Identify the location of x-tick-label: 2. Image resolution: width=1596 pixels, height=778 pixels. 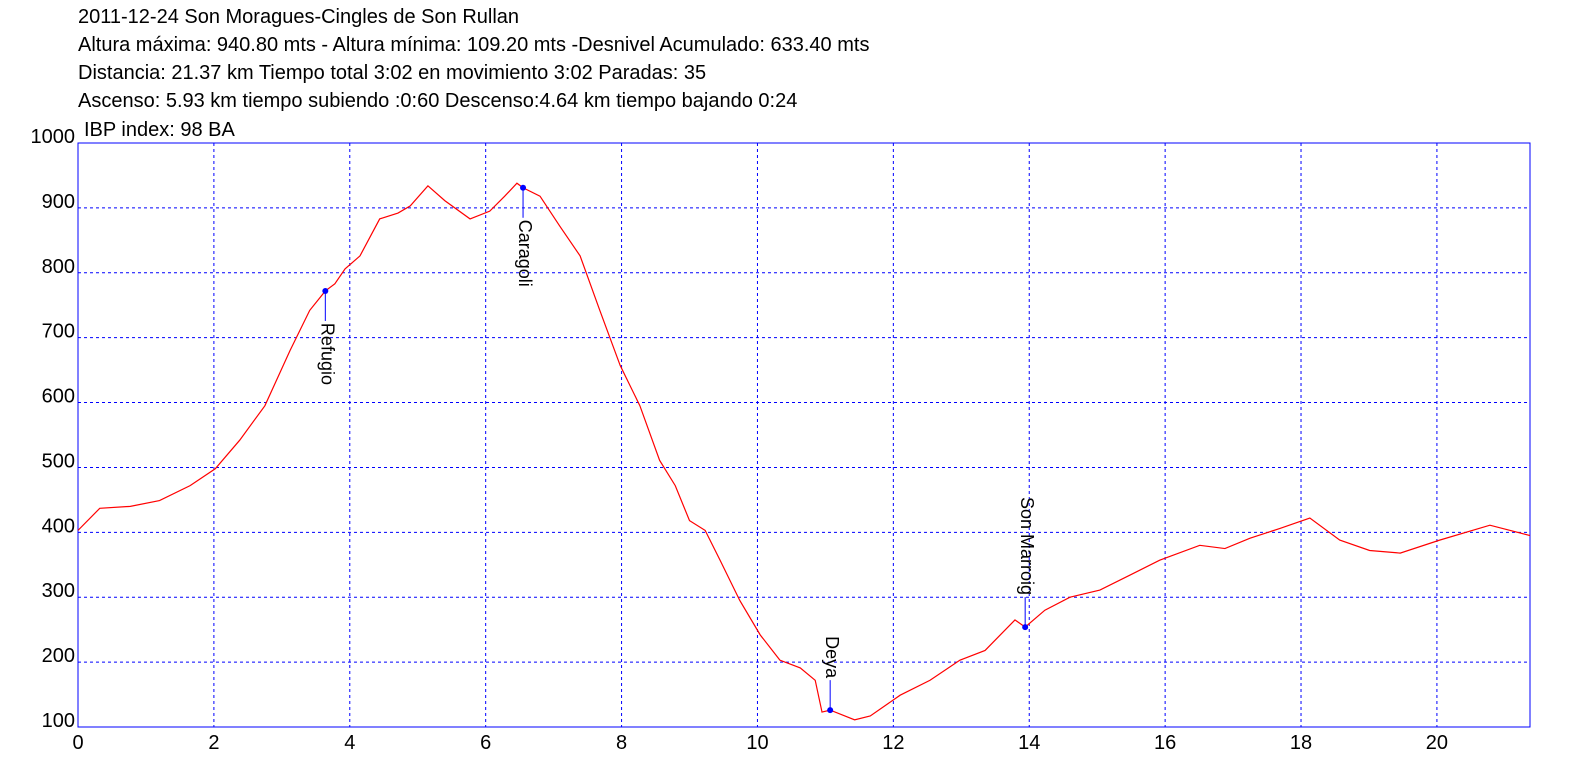
(213, 743).